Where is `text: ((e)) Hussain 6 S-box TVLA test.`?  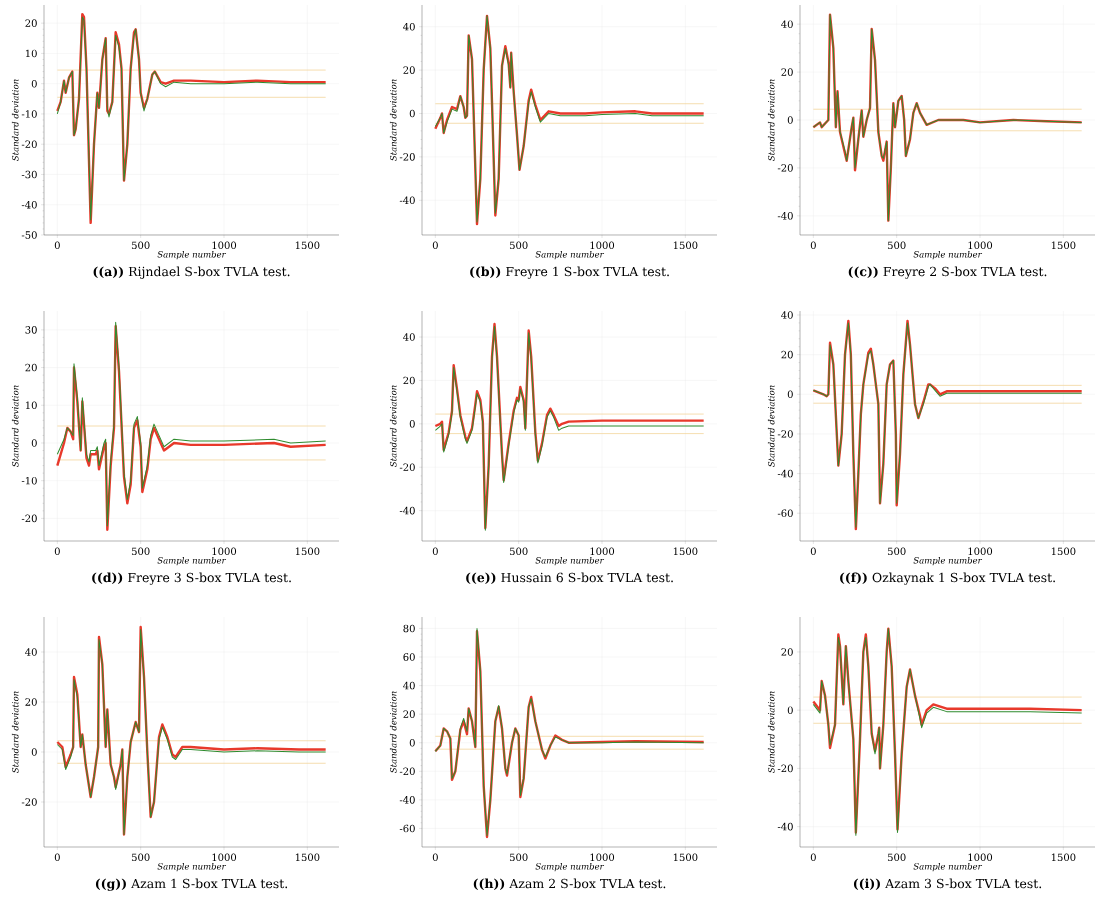
text: ((e)) Hussain 6 S-box TVLA test. is located at coordinates (569, 578).